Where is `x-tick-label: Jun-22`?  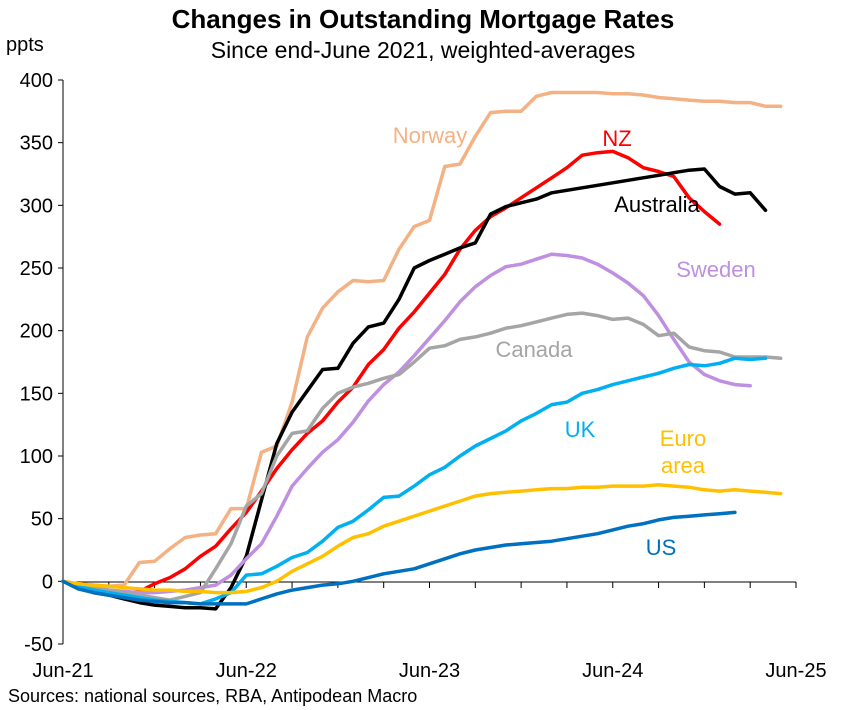 x-tick-label: Jun-22 is located at coordinates (246, 671).